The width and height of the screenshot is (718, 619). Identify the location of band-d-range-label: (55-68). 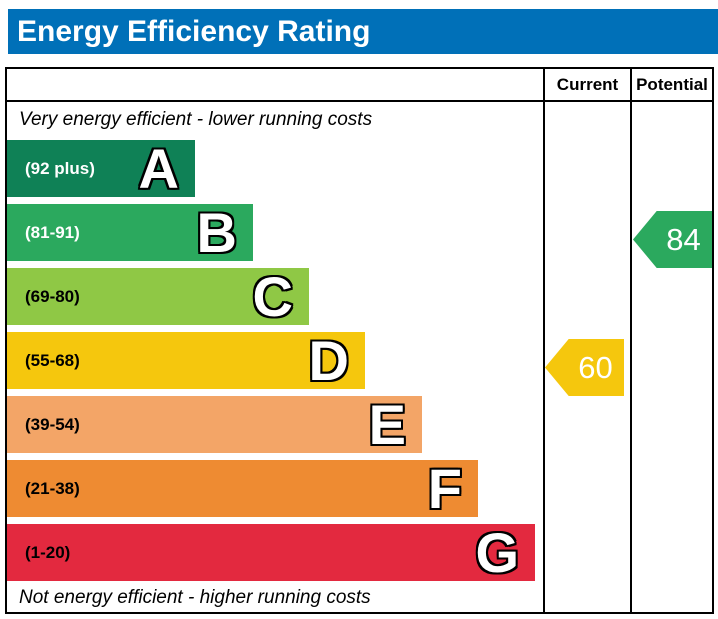
(52, 360).